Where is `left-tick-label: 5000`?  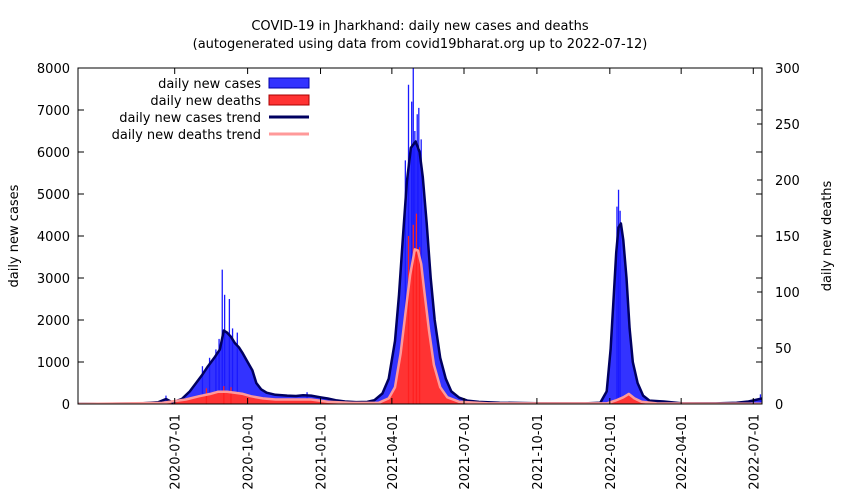 left-tick-label: 5000 is located at coordinates (53, 195).